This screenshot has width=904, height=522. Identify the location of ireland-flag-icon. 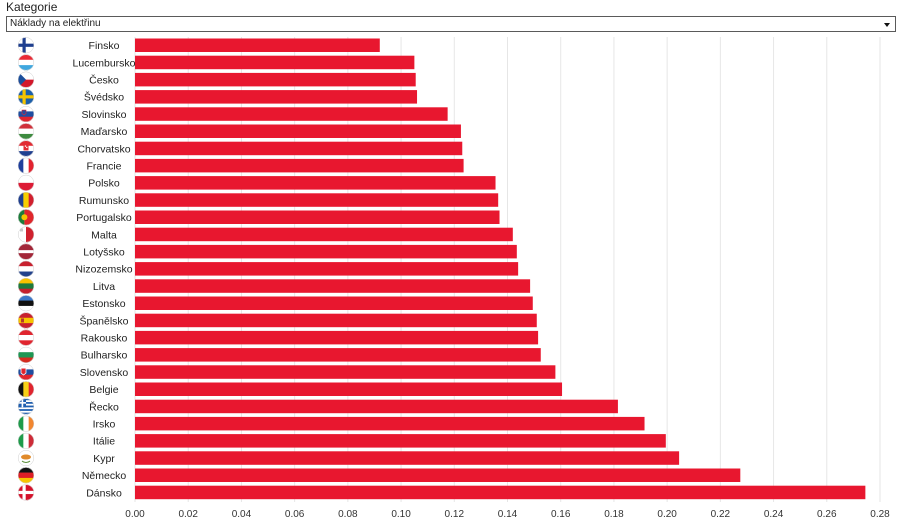
(26, 423).